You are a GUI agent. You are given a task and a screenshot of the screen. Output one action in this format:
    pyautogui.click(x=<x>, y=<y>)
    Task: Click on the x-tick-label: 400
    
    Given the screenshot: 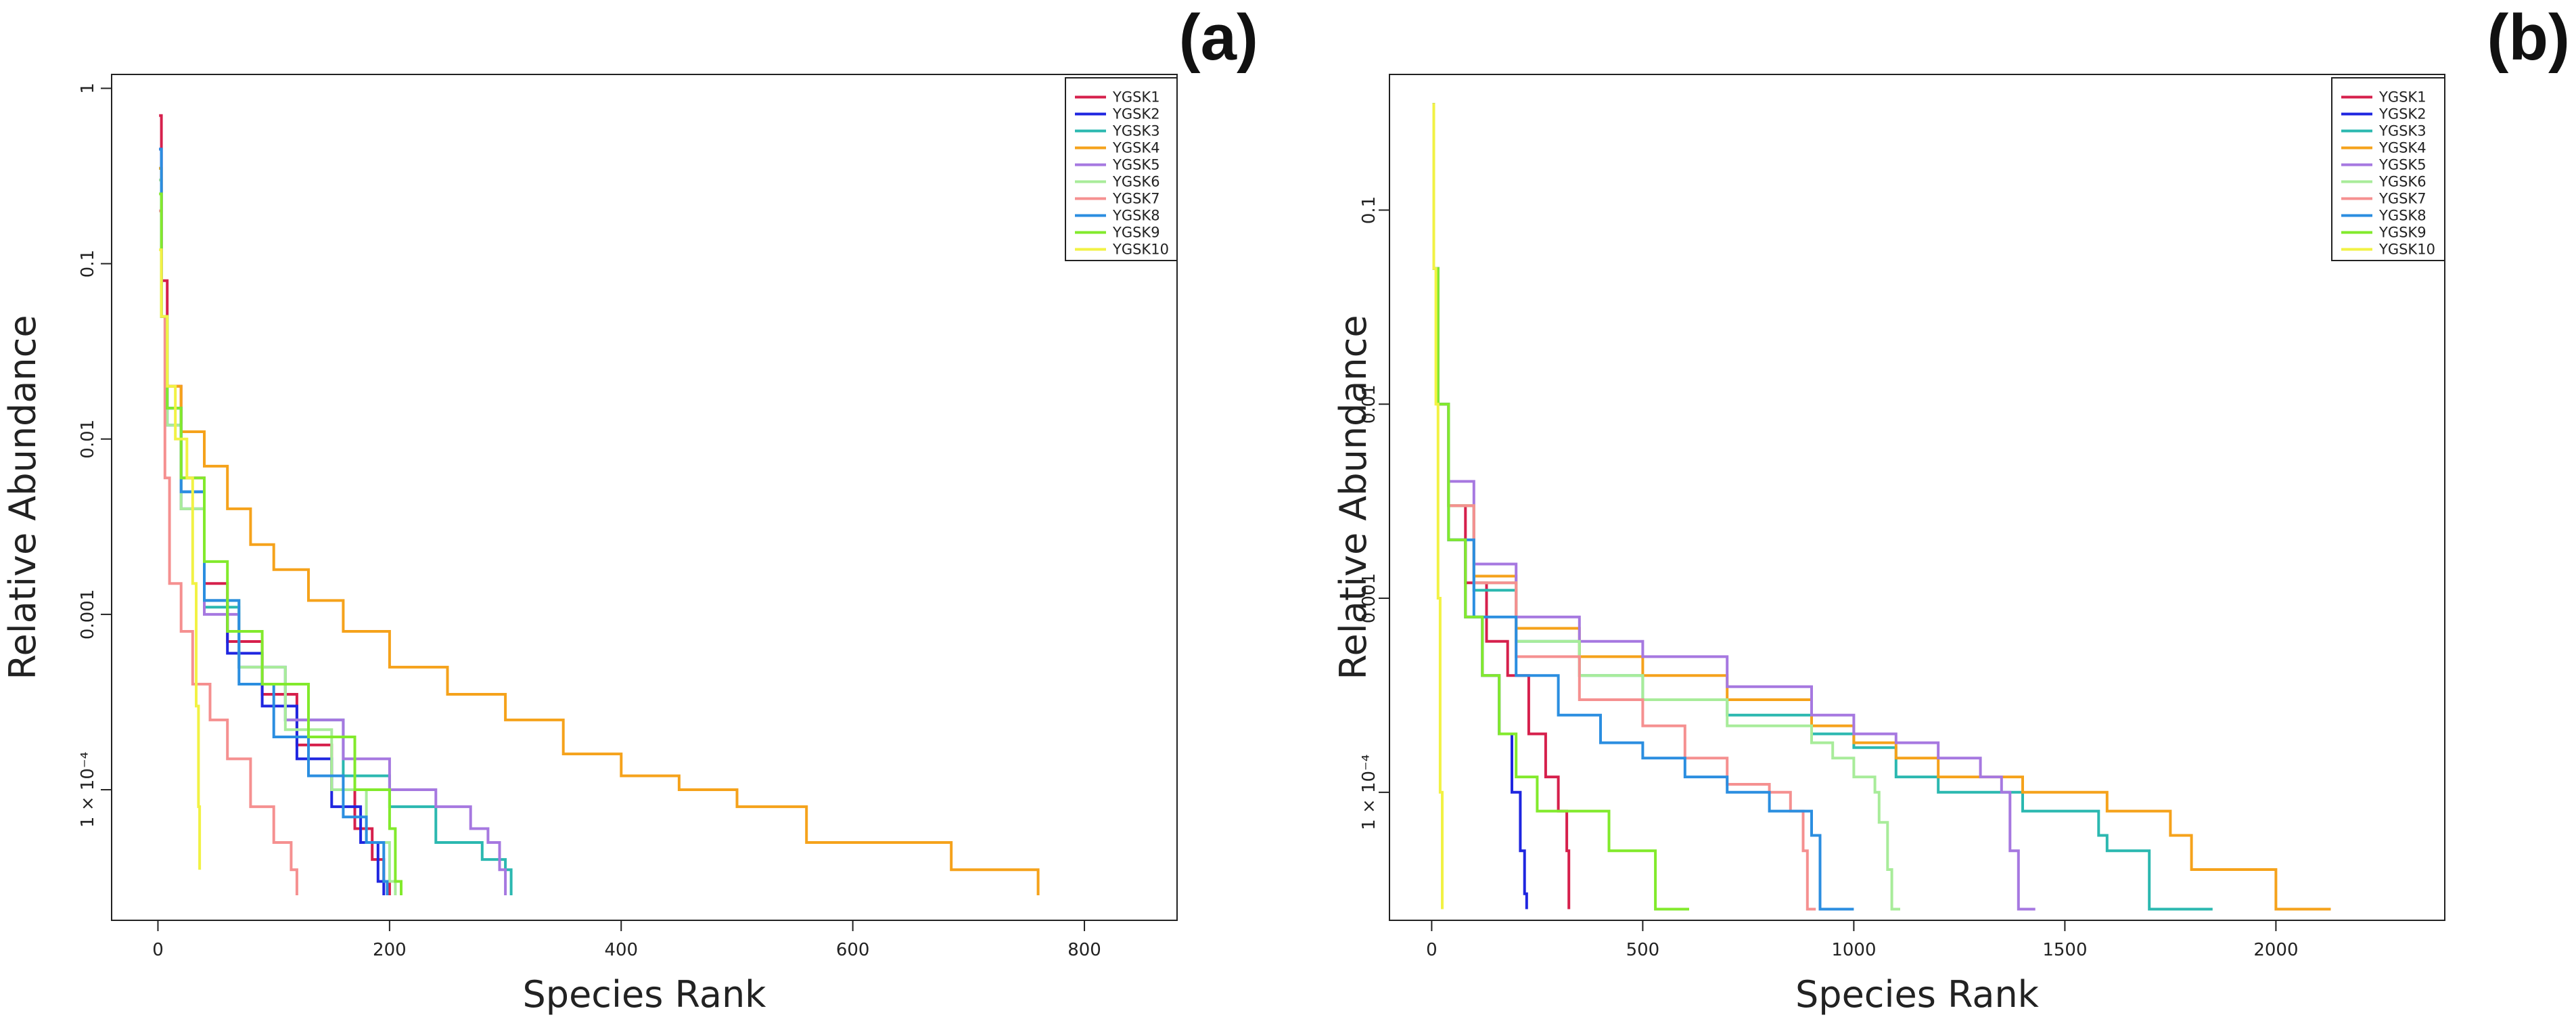 What is the action you would take?
    pyautogui.click(x=621, y=950)
    